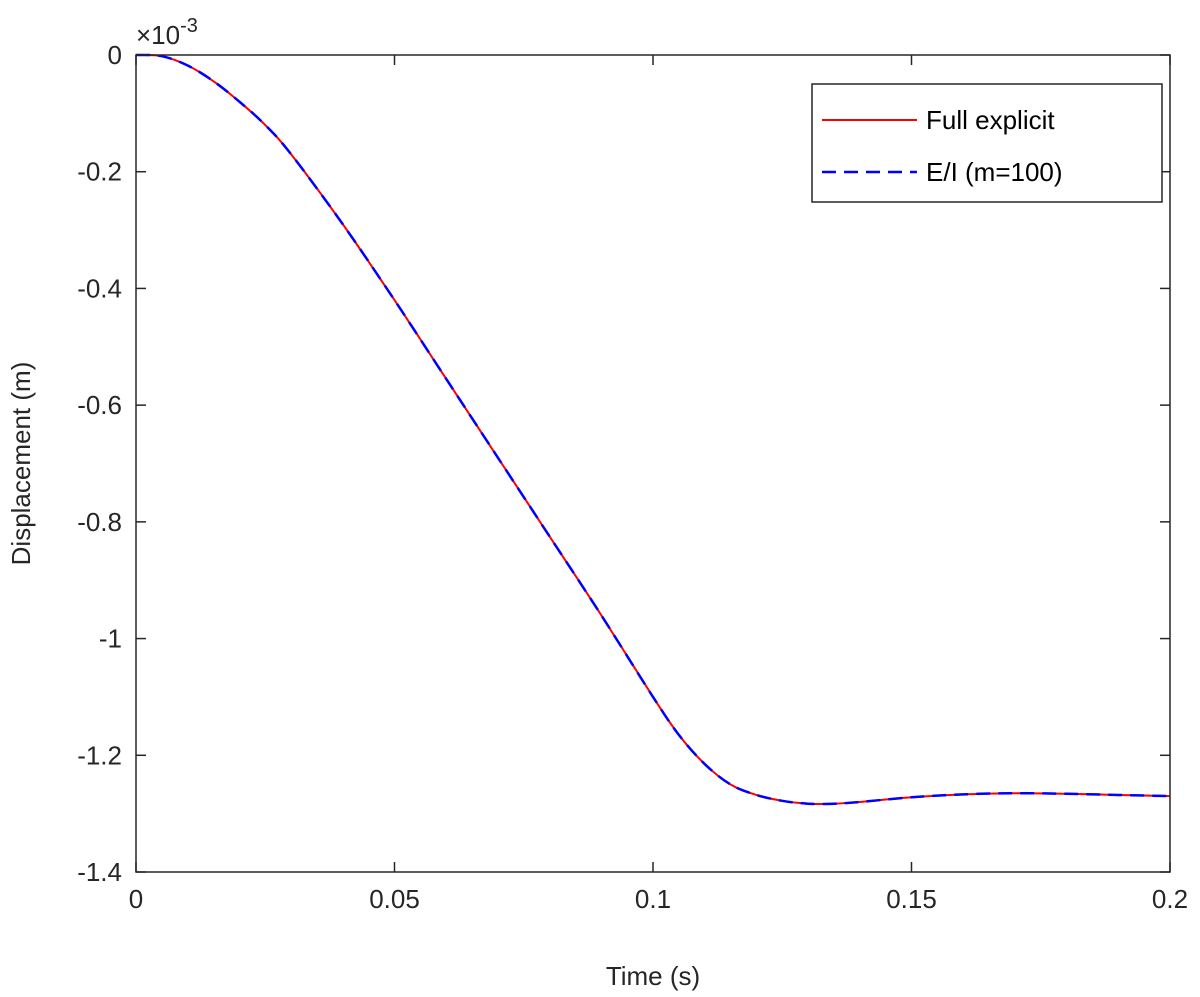  Describe the element at coordinates (21, 464) in the screenshot. I see `y-axis-label: Displacement (m)` at that location.